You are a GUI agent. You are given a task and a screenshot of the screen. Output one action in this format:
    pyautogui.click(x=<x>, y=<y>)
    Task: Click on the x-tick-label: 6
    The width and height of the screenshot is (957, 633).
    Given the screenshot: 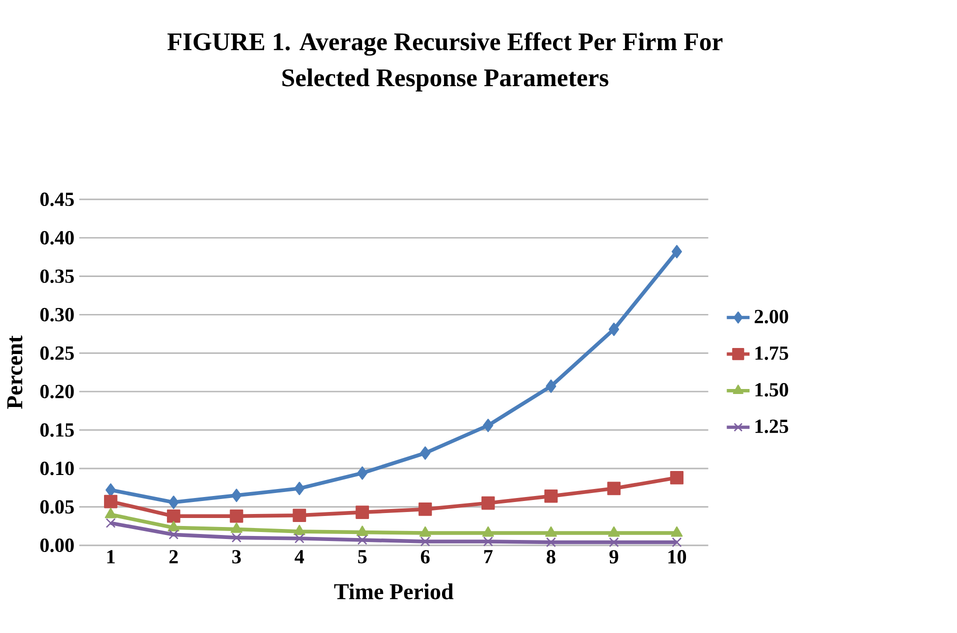 What is the action you would take?
    pyautogui.click(x=425, y=557)
    